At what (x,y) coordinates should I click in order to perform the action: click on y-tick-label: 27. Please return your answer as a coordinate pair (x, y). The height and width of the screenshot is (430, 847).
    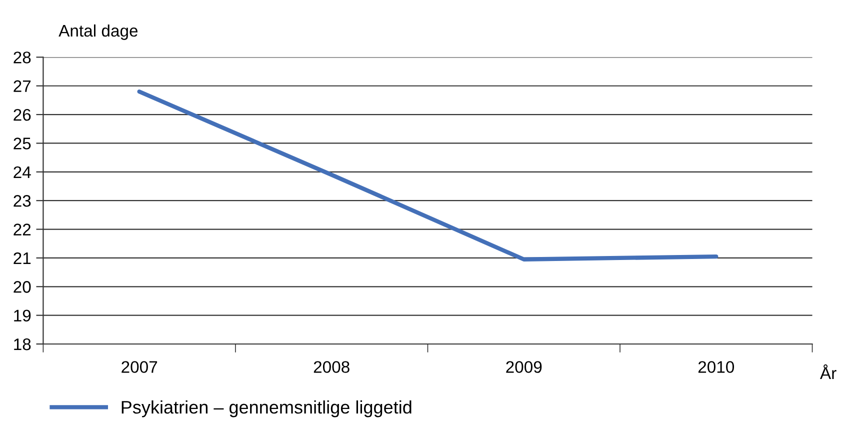
    Looking at the image, I should click on (22, 86).